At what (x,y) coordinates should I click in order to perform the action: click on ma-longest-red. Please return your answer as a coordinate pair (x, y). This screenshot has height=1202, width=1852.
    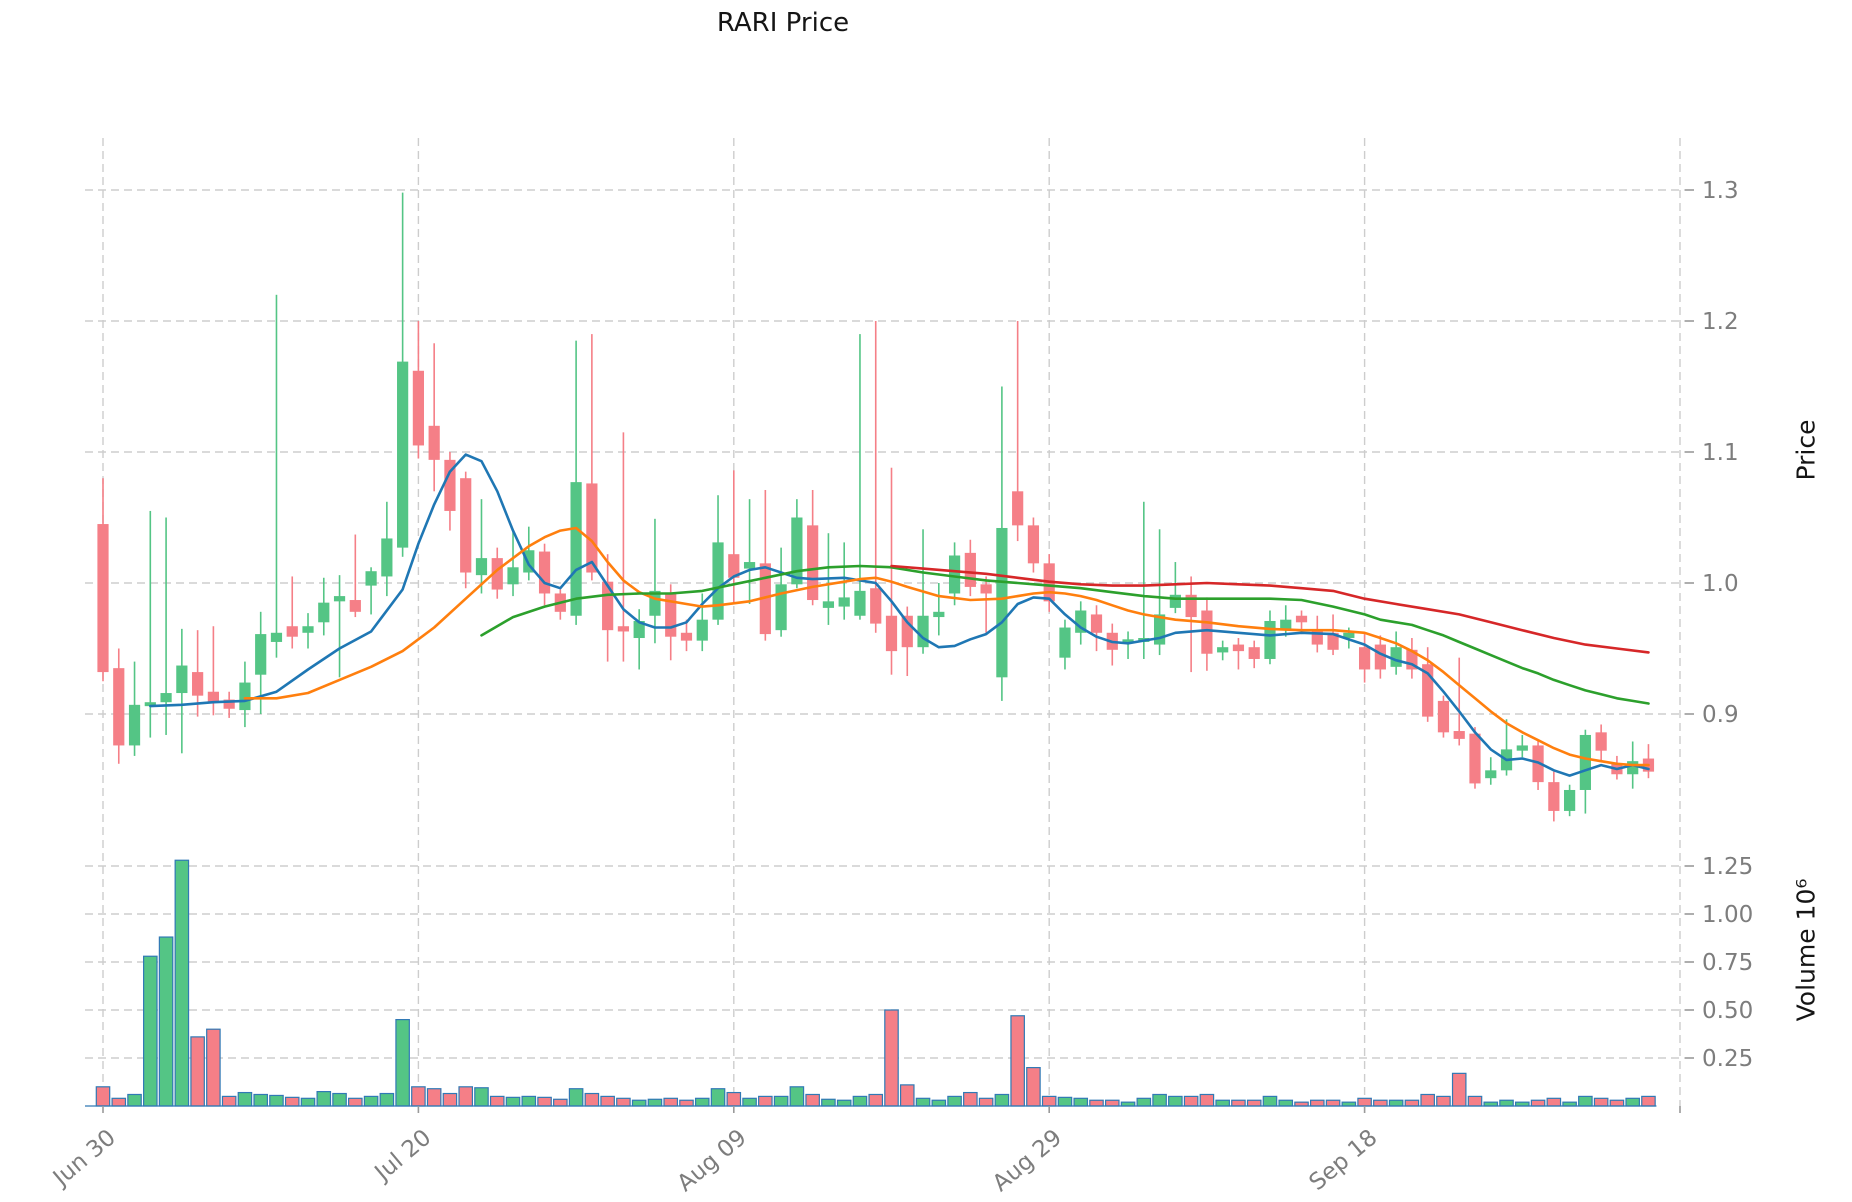
    Looking at the image, I should click on (1270, 609).